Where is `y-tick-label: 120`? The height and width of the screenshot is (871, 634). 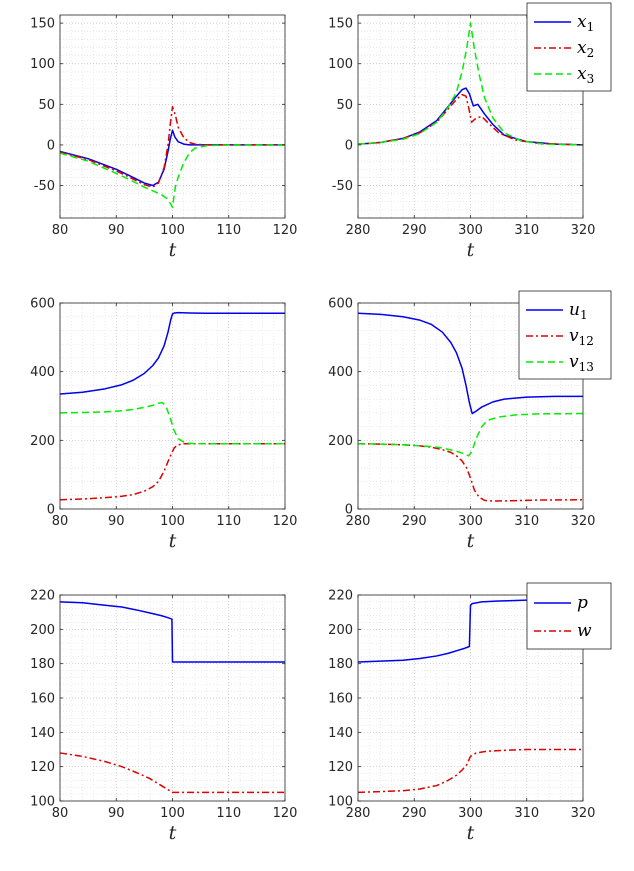
y-tick-label: 120 is located at coordinates (42, 767).